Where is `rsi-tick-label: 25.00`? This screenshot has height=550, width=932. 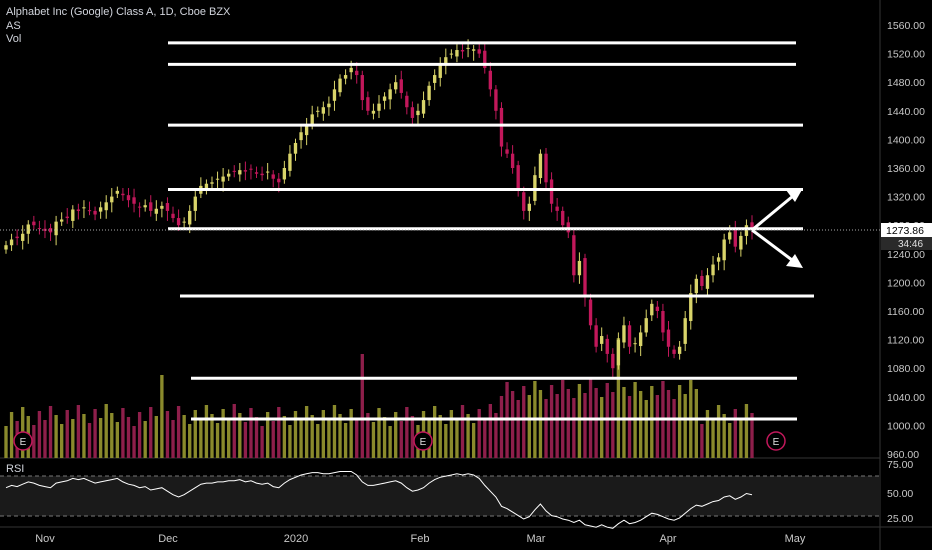 rsi-tick-label: 25.00 is located at coordinates (900, 519).